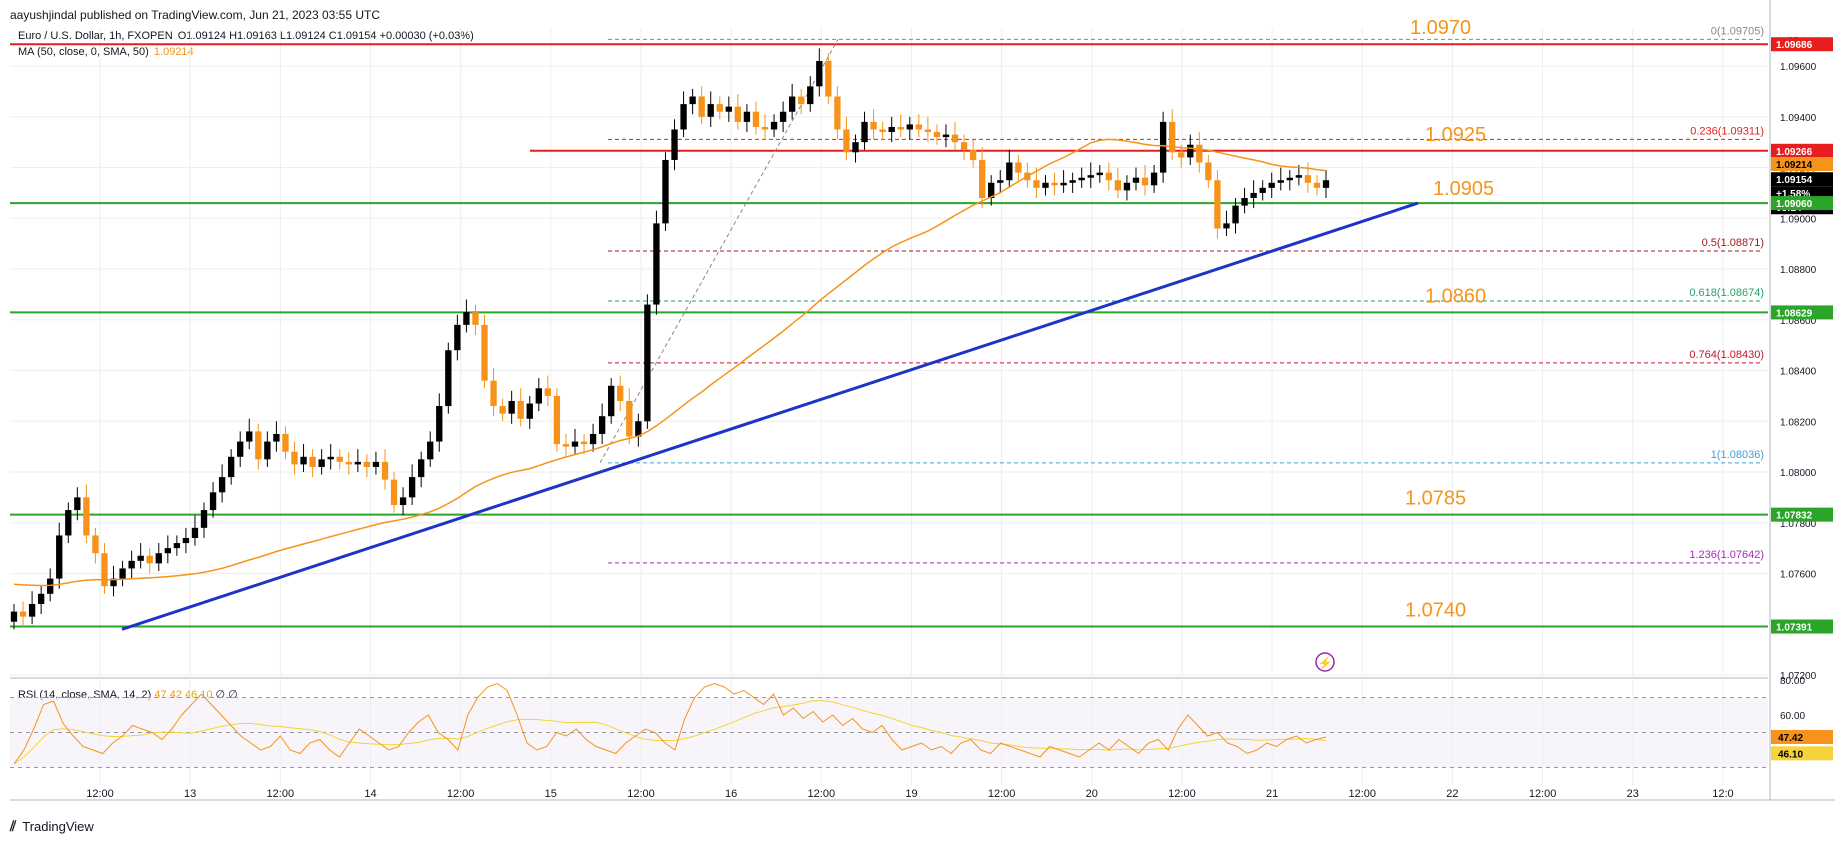 This screenshot has width=1835, height=845. I want to click on rsi-sma-tag-bg, so click(1802, 753).